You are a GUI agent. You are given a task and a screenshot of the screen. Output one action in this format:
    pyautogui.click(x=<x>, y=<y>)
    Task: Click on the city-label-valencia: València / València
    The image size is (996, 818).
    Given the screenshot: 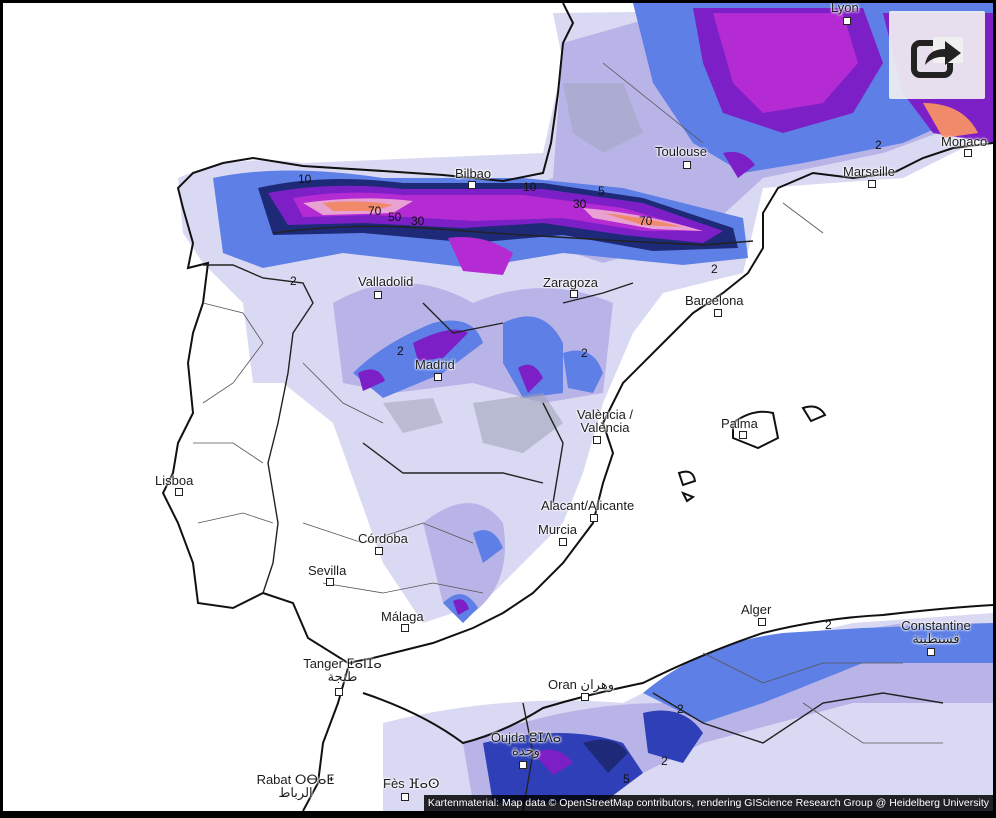 What is the action you would take?
    pyautogui.click(x=605, y=421)
    